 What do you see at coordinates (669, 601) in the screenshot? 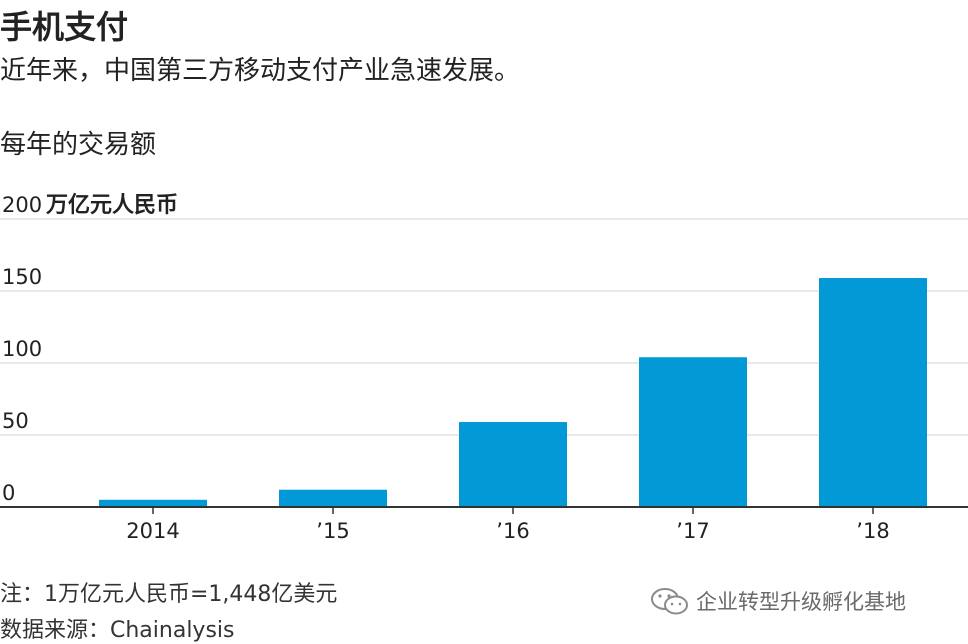
I see `wechat-icon` at bounding box center [669, 601].